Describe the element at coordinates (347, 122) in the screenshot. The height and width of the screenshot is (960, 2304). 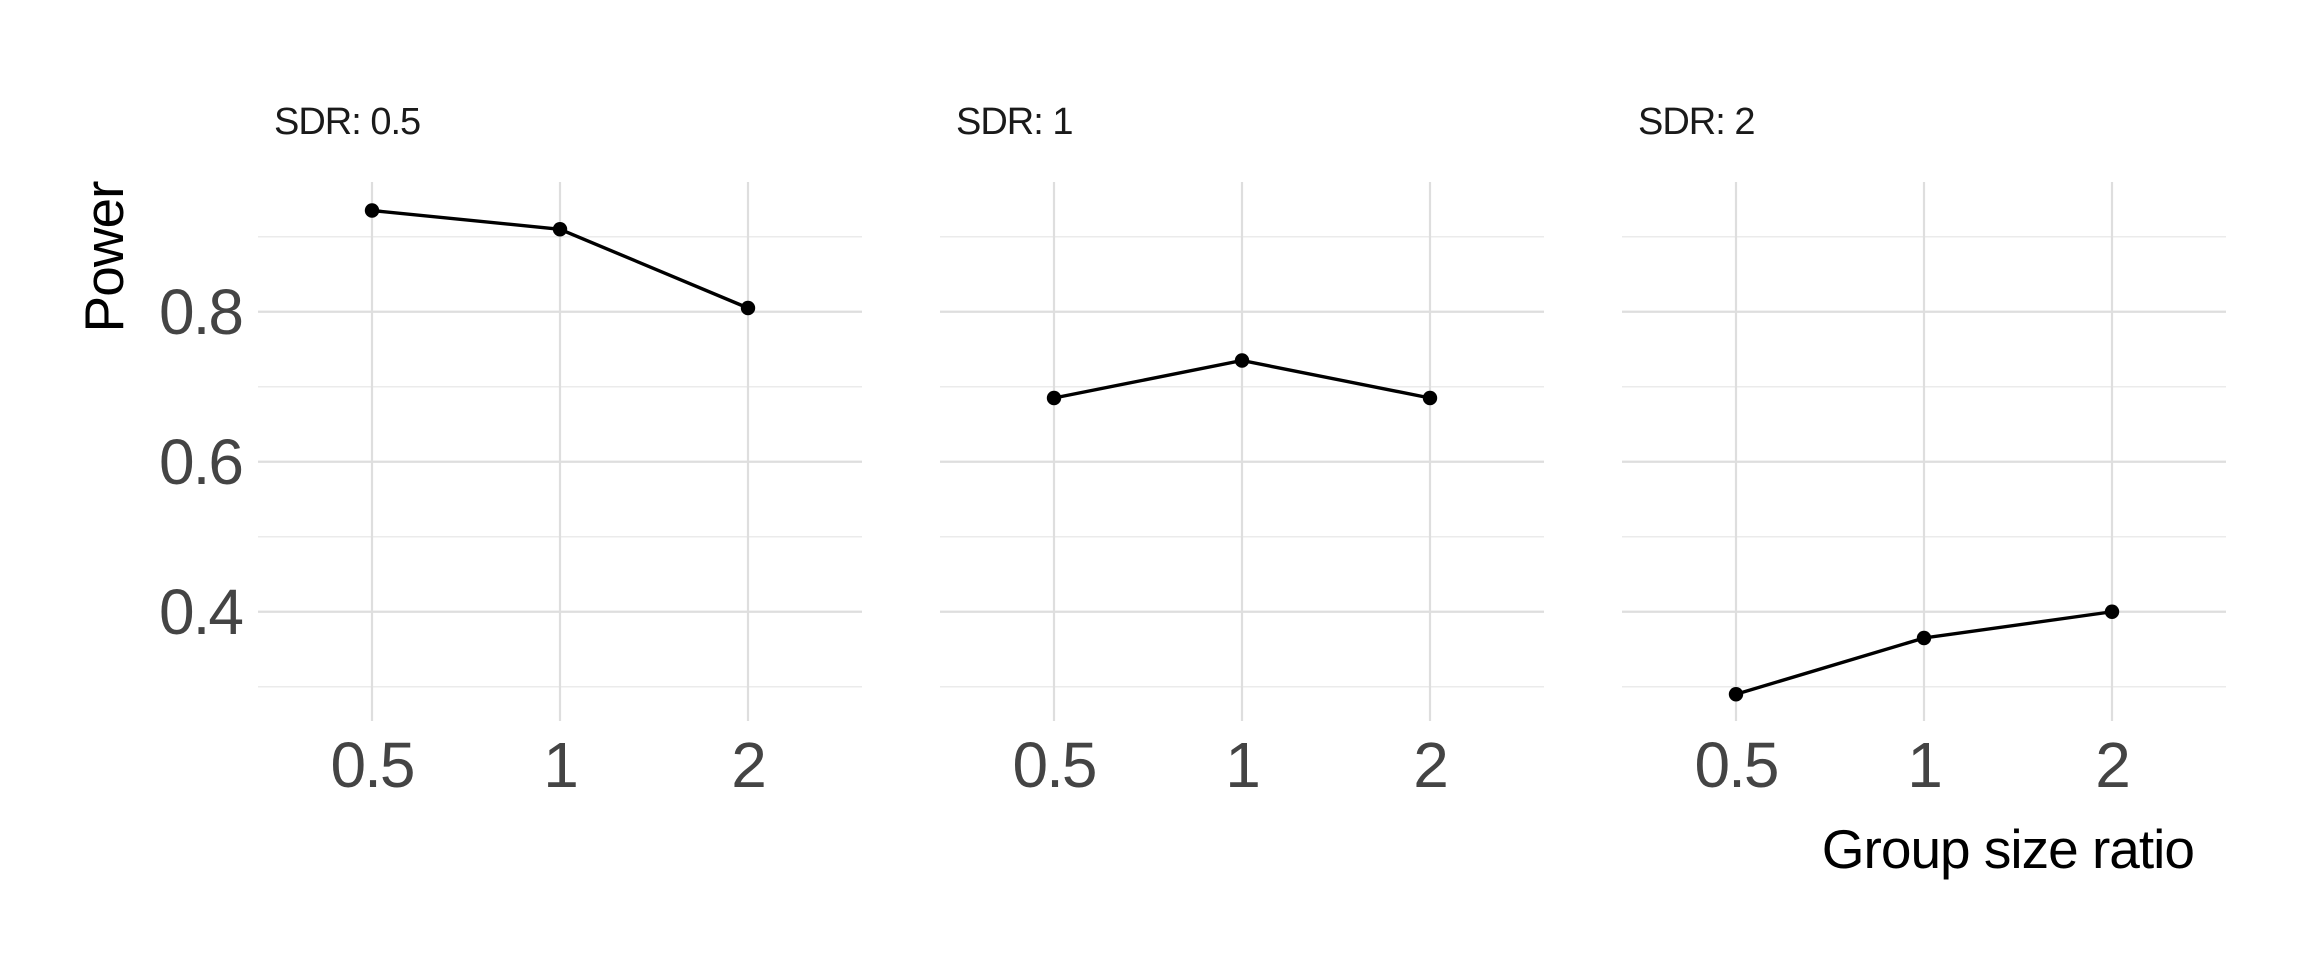
I see `facet-strip-title: SDR: 0.5` at that location.